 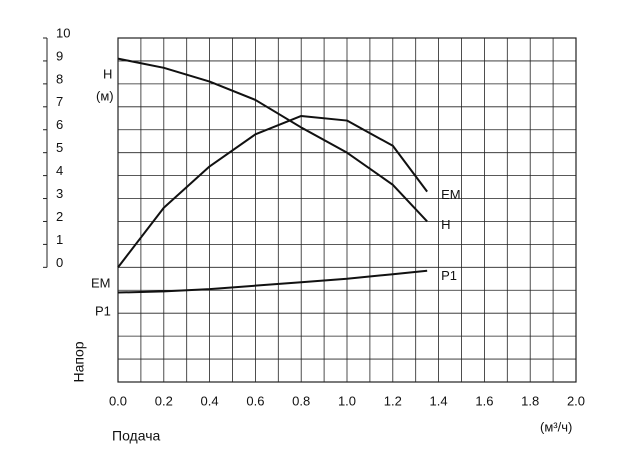 What do you see at coordinates (59, 216) in the screenshot?
I see `y-tick-label: 2` at bounding box center [59, 216].